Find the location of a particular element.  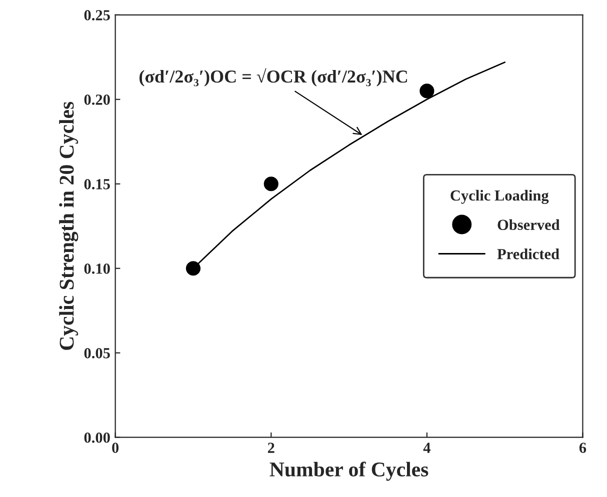

legend-title: Cyclic Loading is located at coordinates (499, 197).